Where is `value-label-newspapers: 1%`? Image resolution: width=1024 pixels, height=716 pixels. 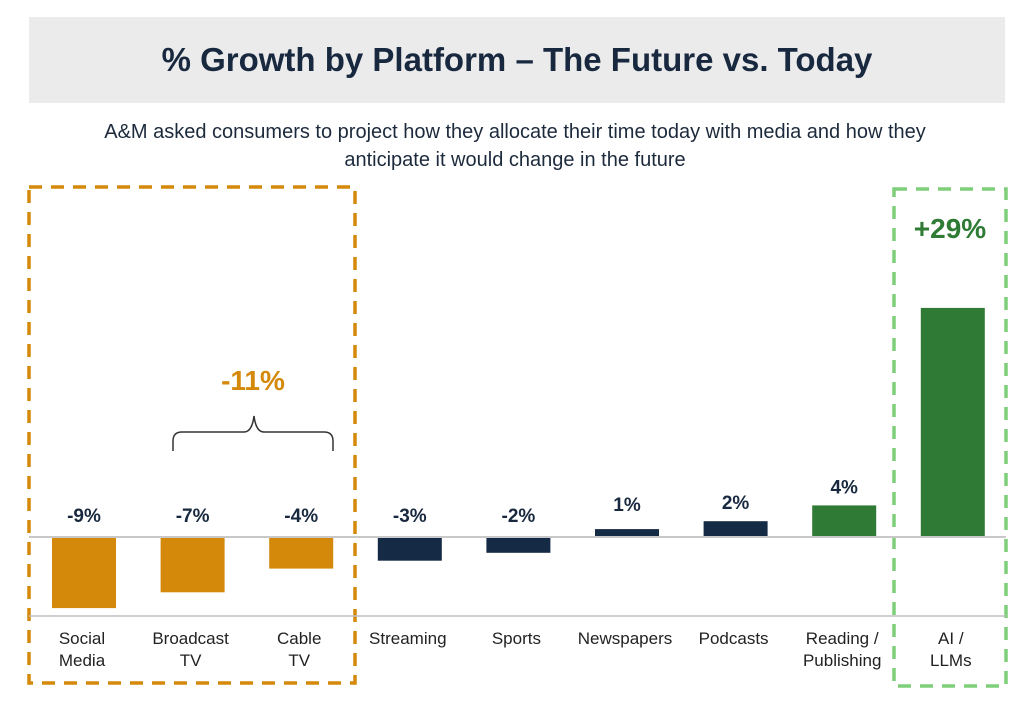
value-label-newspapers: 1% is located at coordinates (627, 505).